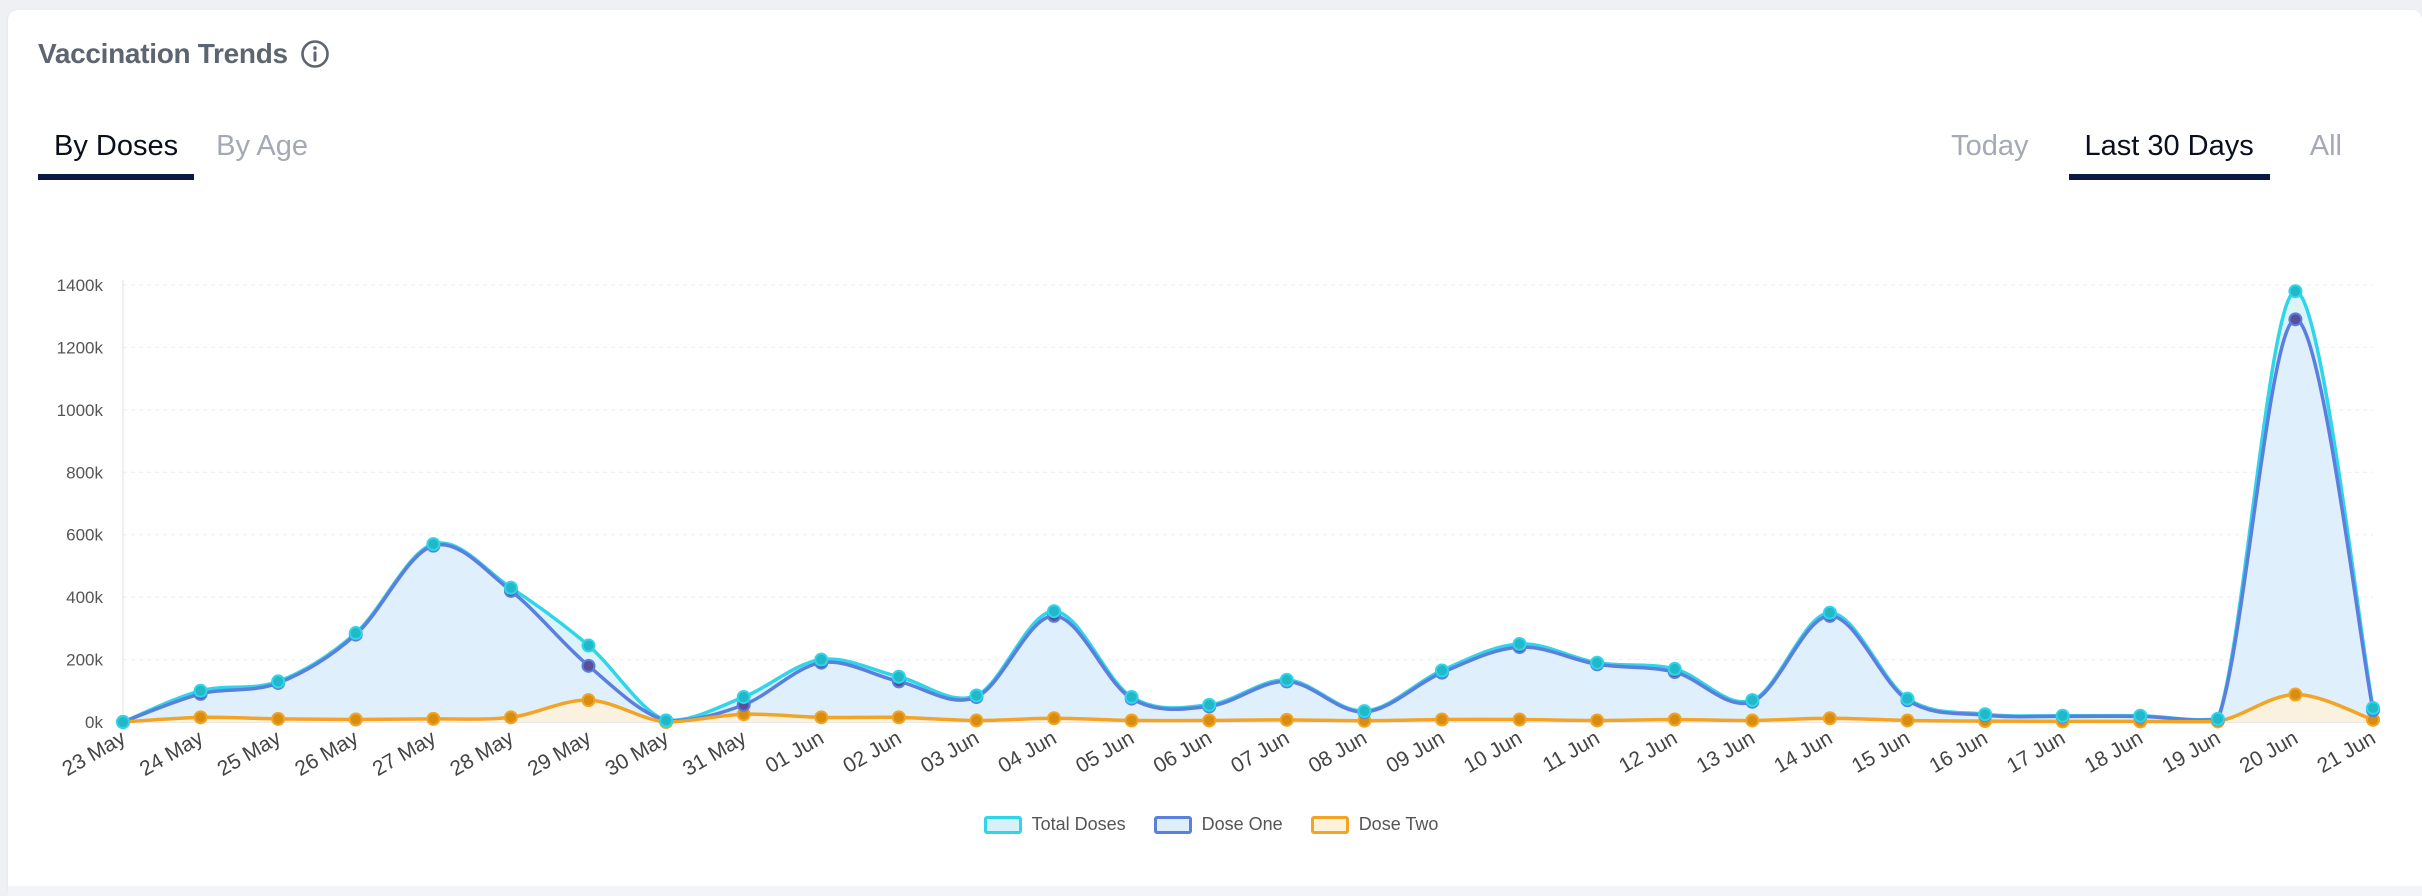 The image size is (2422, 896). I want to click on tab-all: All, so click(2325, 146).